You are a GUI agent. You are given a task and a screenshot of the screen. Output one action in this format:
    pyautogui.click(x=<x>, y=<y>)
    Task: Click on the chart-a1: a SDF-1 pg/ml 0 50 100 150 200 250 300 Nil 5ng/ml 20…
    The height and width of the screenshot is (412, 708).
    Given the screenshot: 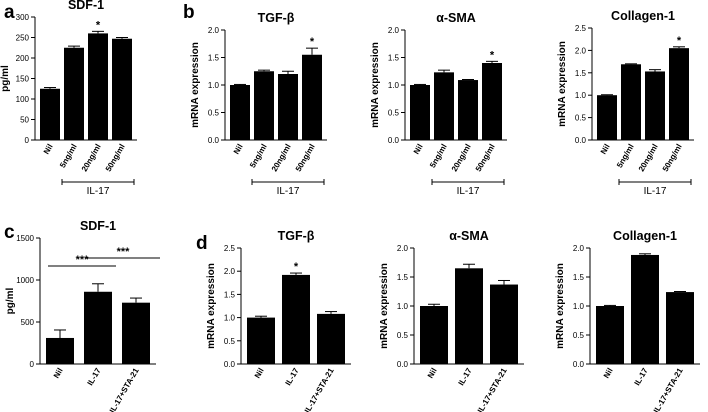 What is the action you would take?
    pyautogui.click(x=68, y=98)
    